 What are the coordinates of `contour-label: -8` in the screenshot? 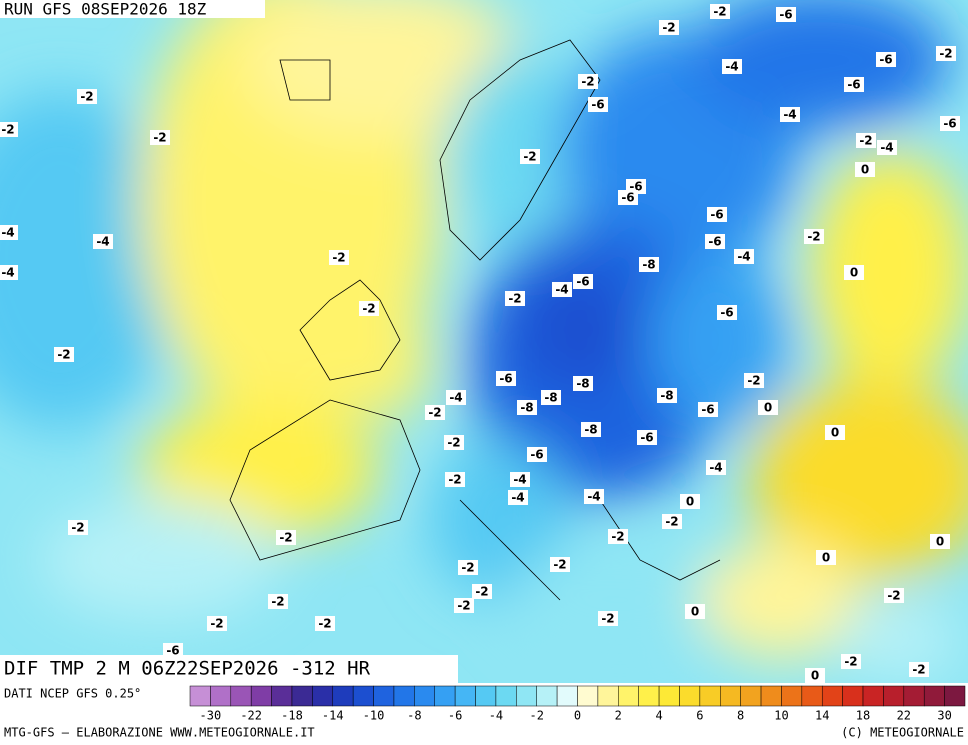 It's located at (582, 384).